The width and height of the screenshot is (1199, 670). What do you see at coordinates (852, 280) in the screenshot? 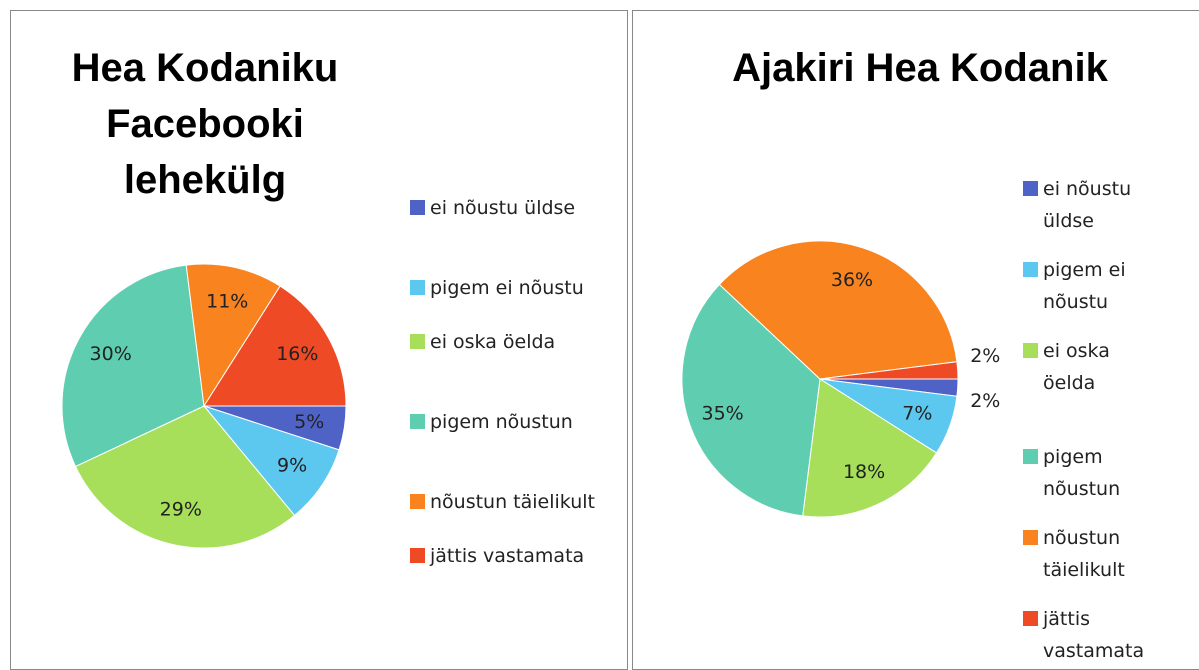
I see `data-label: 36%` at bounding box center [852, 280].